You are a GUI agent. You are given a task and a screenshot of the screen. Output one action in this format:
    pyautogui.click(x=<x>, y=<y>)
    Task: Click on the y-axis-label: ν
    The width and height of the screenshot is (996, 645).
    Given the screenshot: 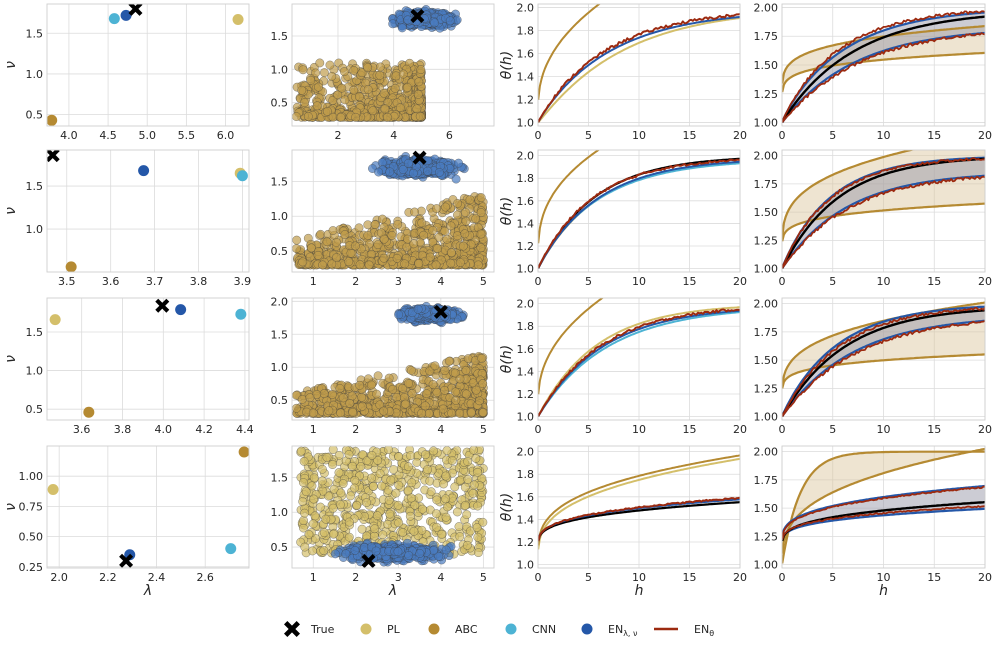 What is the action you would take?
    pyautogui.click(x=11, y=65)
    